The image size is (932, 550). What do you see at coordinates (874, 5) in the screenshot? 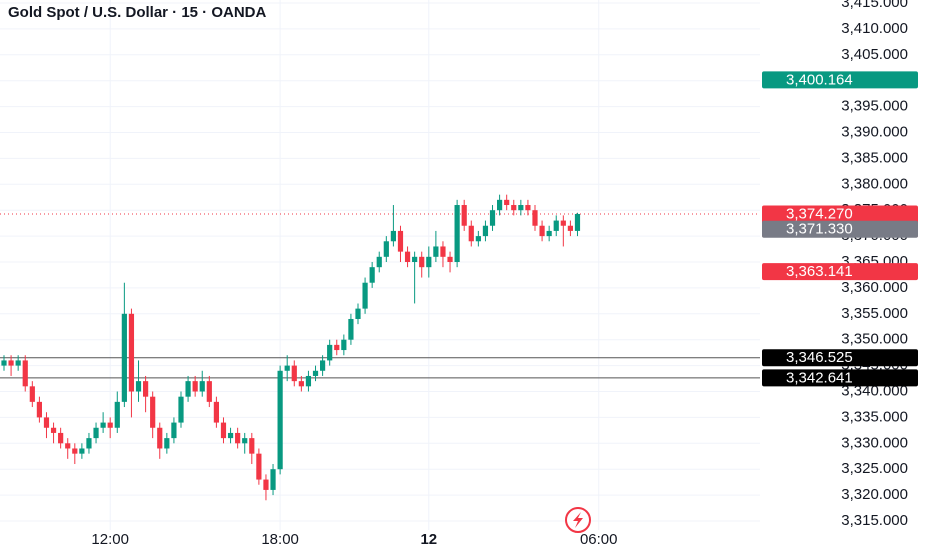
I see `y-tick-label: 3,415.000` at bounding box center [874, 5].